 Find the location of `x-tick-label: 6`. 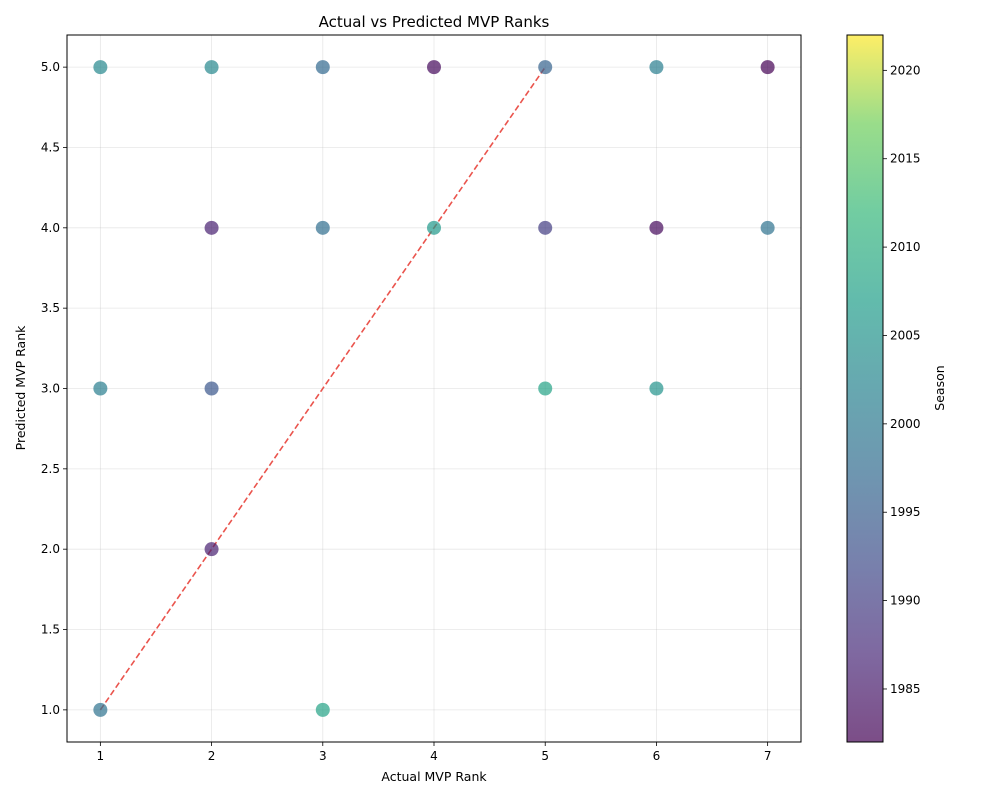

x-tick-label: 6 is located at coordinates (657, 756).